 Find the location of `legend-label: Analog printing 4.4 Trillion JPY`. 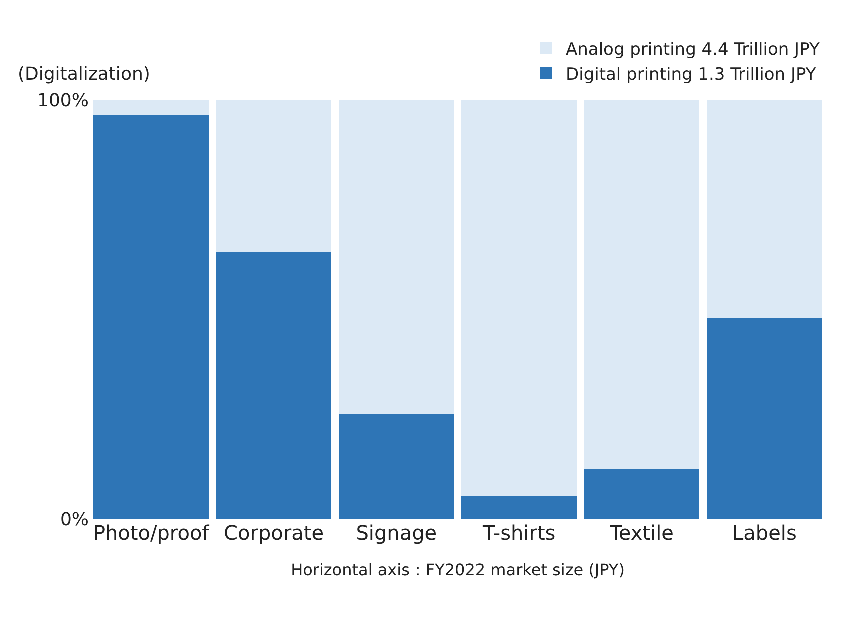

legend-label: Analog printing 4.4 Trillion JPY is located at coordinates (693, 50).